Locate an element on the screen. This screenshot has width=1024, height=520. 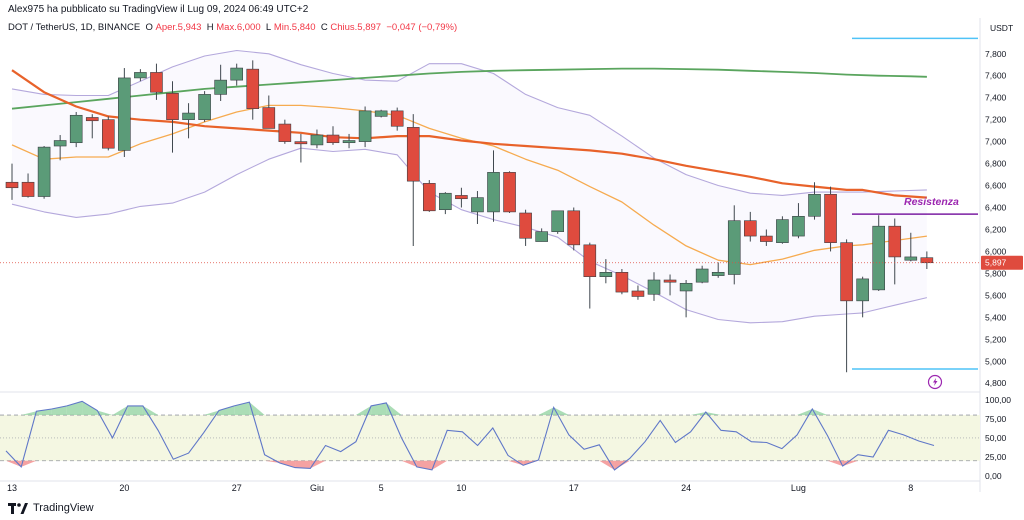
date-tick-label: 8 is located at coordinates (910, 488).